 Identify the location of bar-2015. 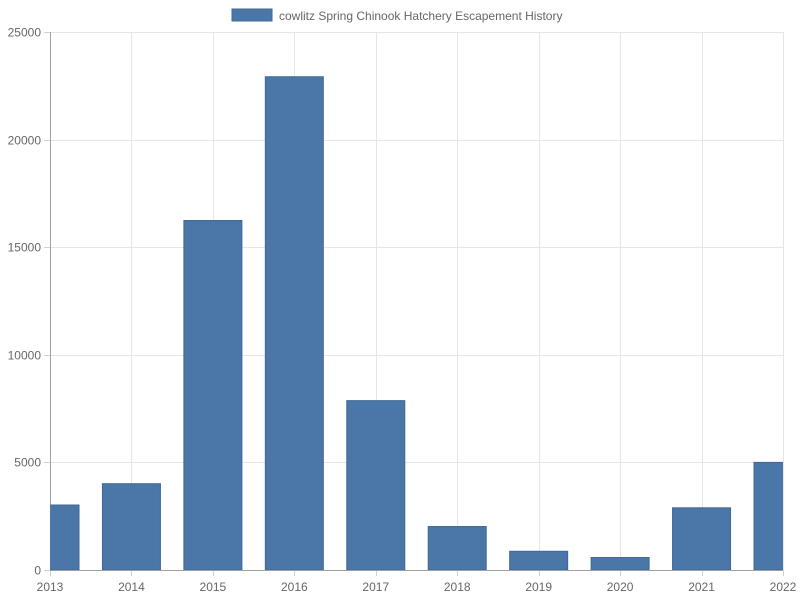
(213, 395).